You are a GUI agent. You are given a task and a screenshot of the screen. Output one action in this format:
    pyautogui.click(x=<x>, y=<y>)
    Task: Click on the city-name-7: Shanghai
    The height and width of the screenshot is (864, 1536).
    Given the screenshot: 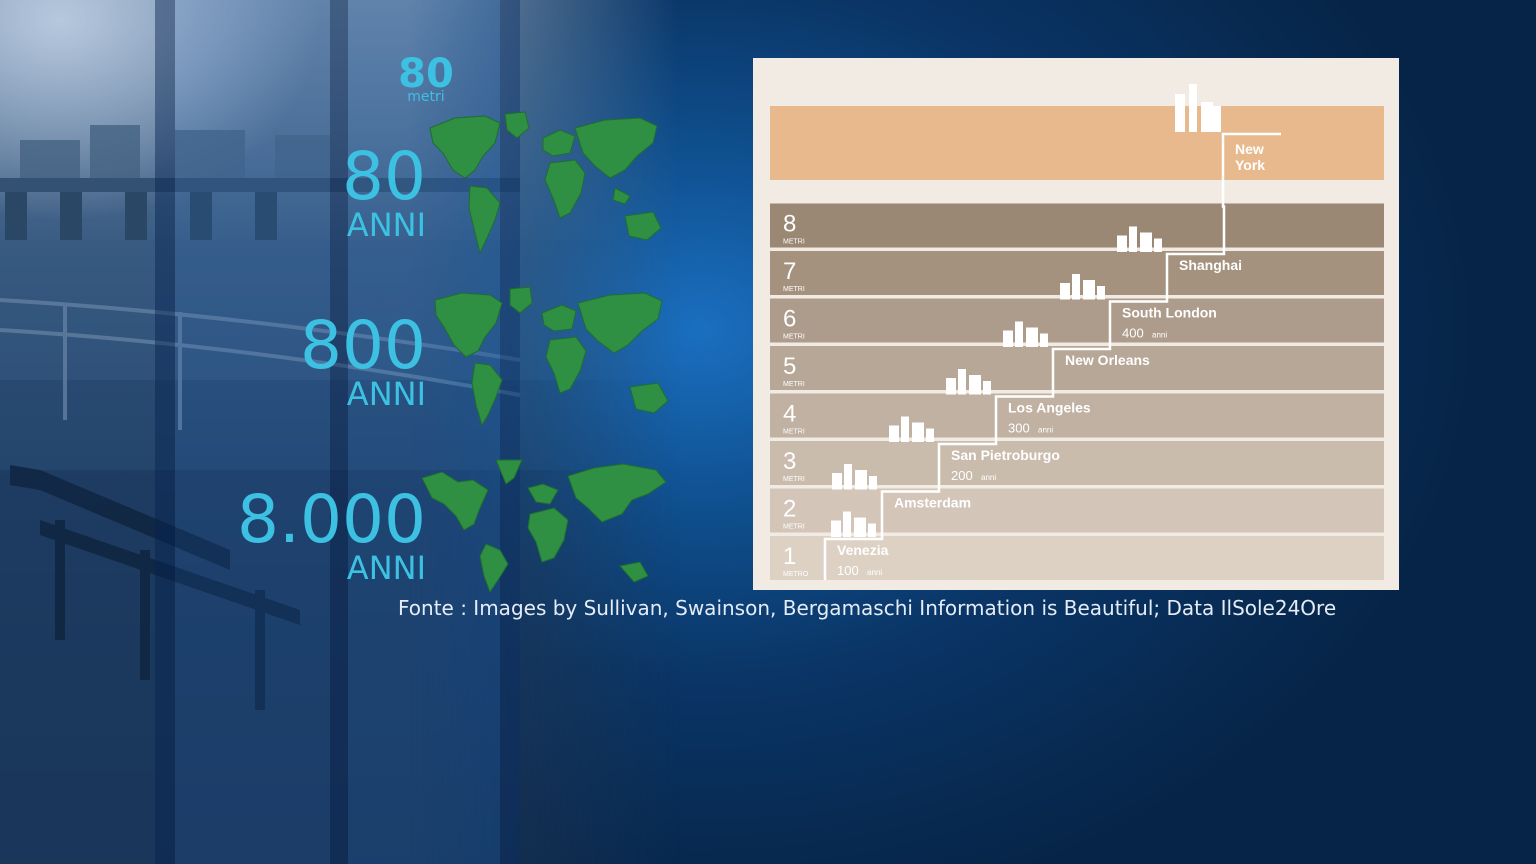 What is the action you would take?
    pyautogui.click(x=1210, y=265)
    